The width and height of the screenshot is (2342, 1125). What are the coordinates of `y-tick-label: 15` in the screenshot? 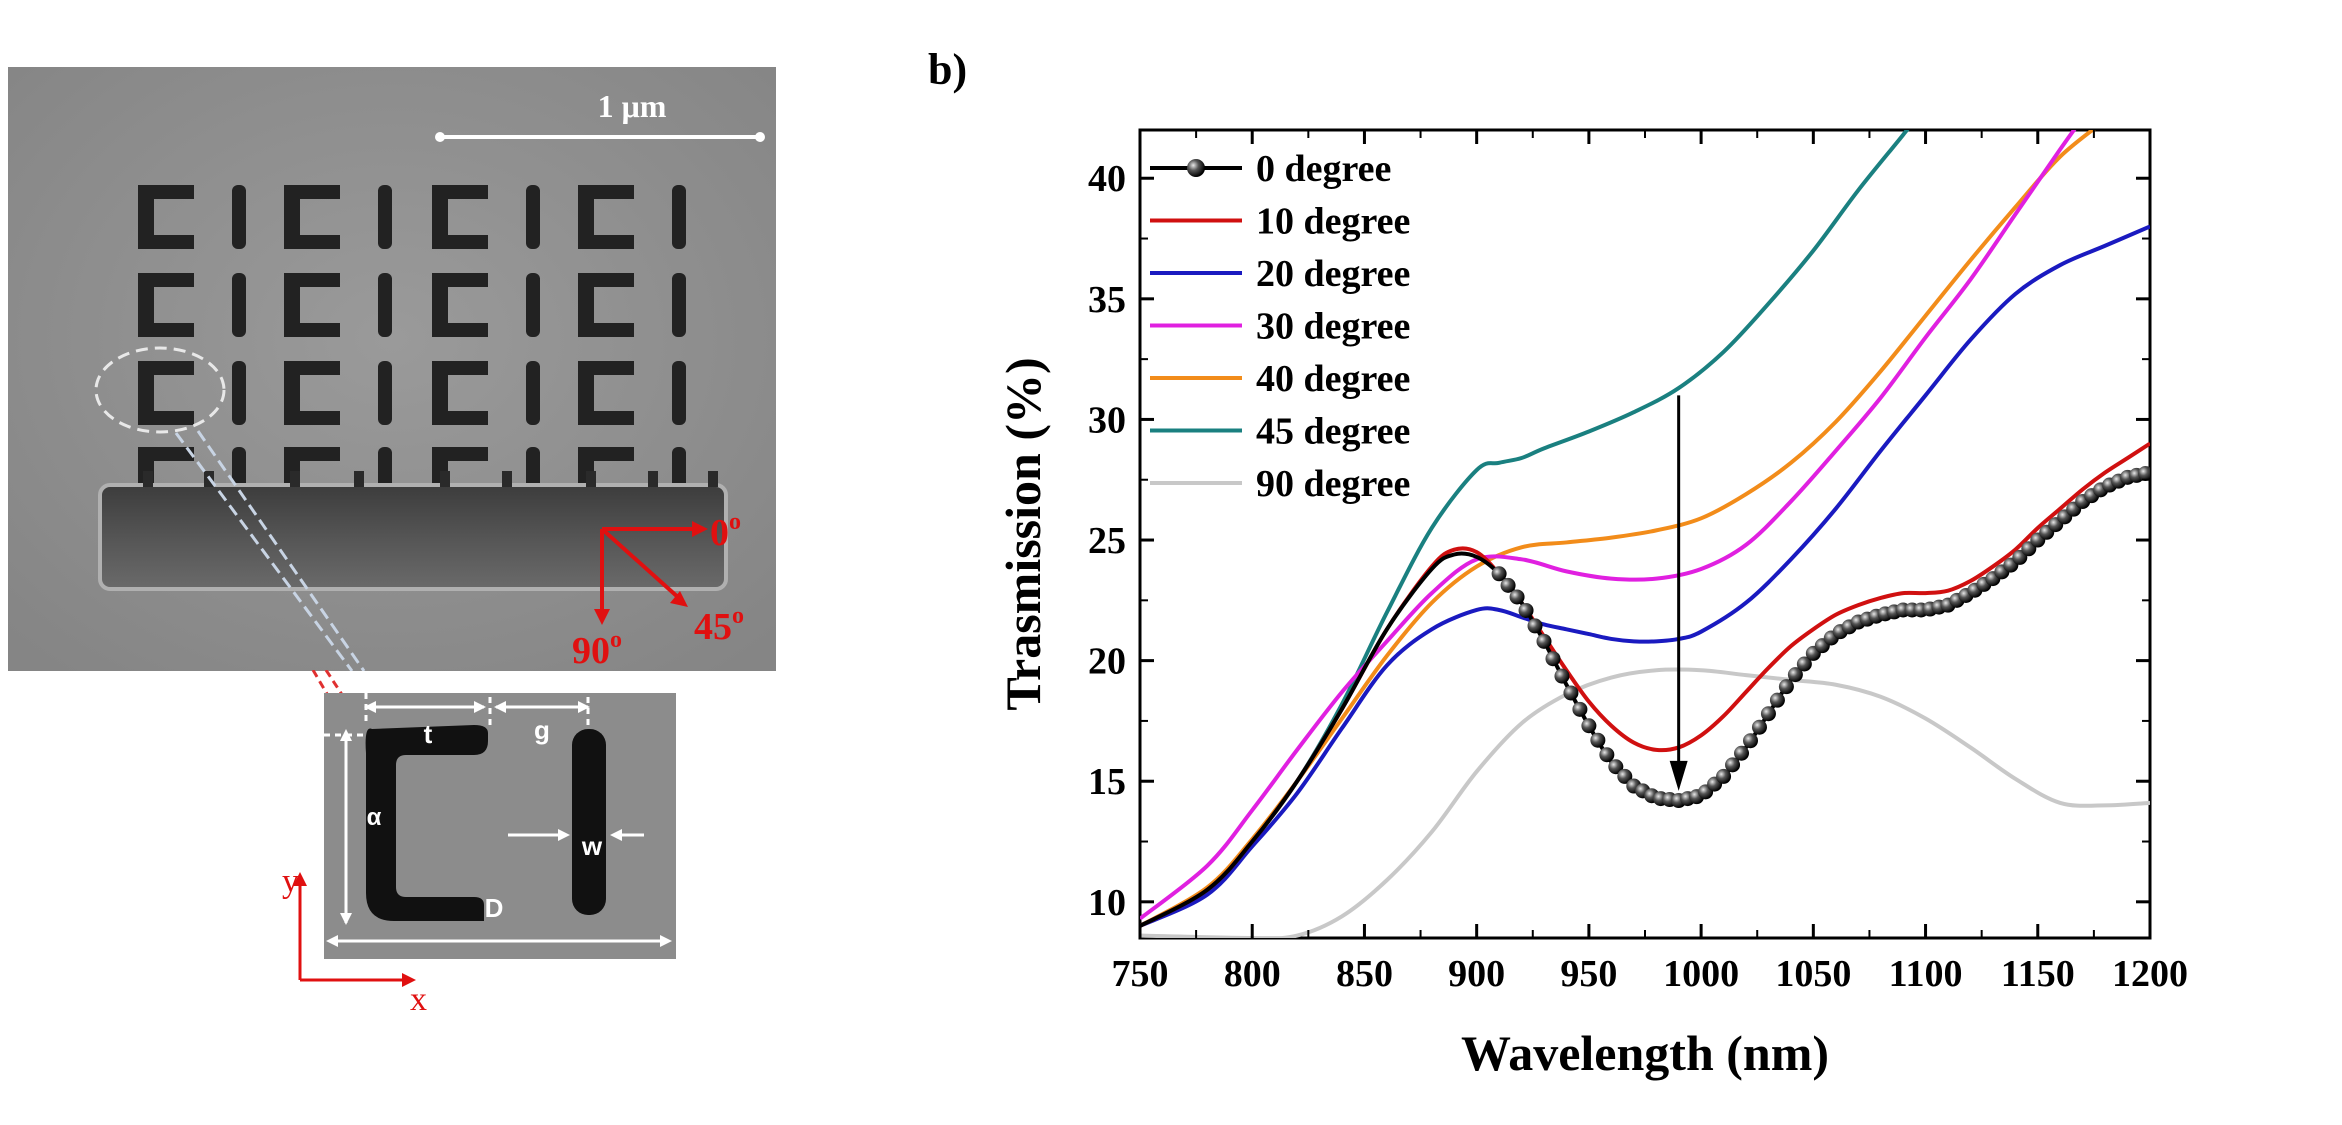 It's located at (1107, 782).